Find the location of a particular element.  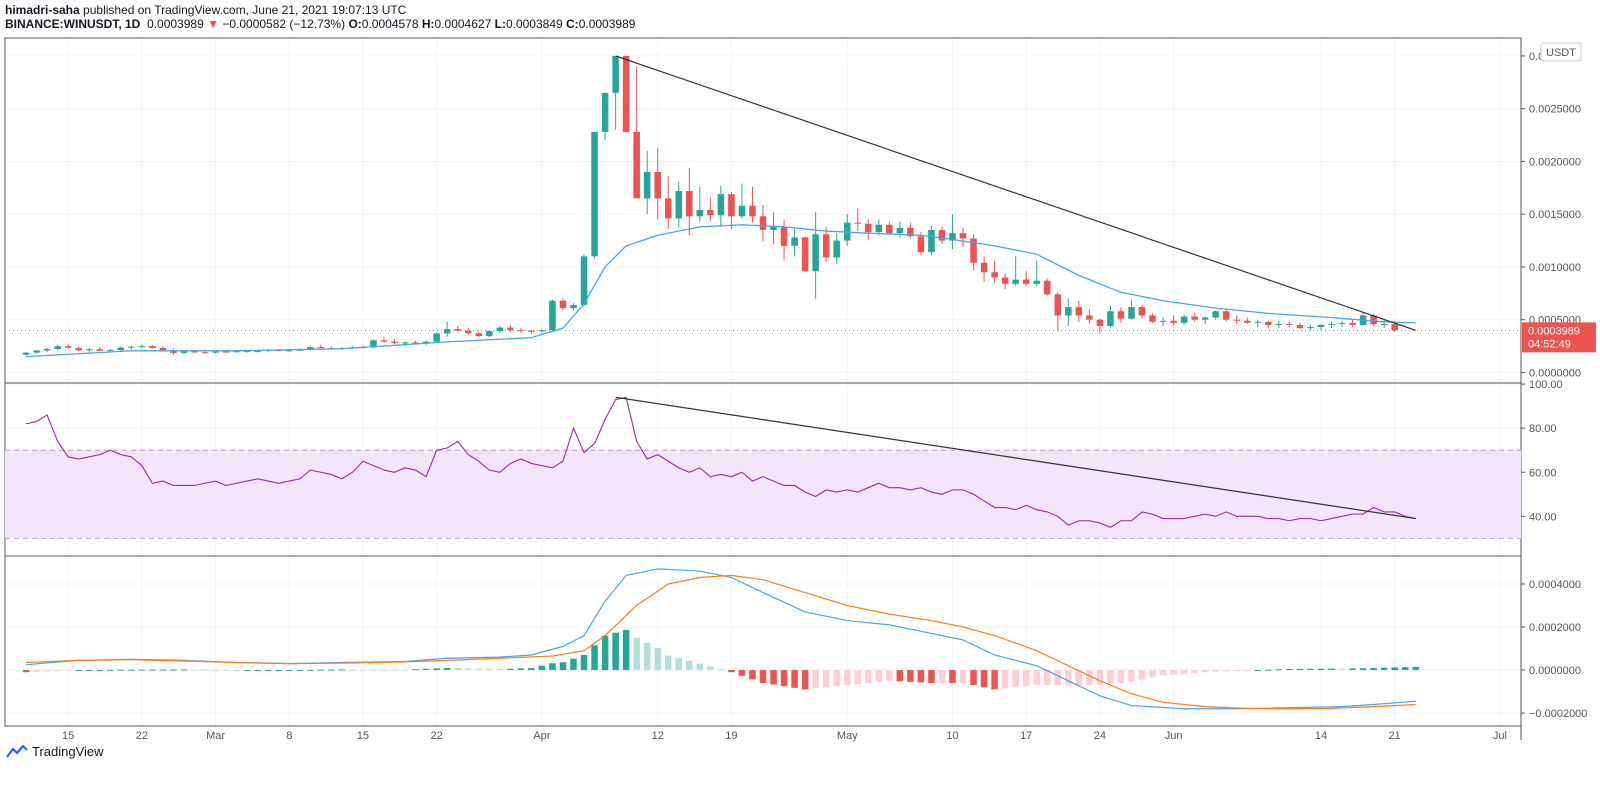

rsi-y-tick-label: 100.00 is located at coordinates (1546, 385).